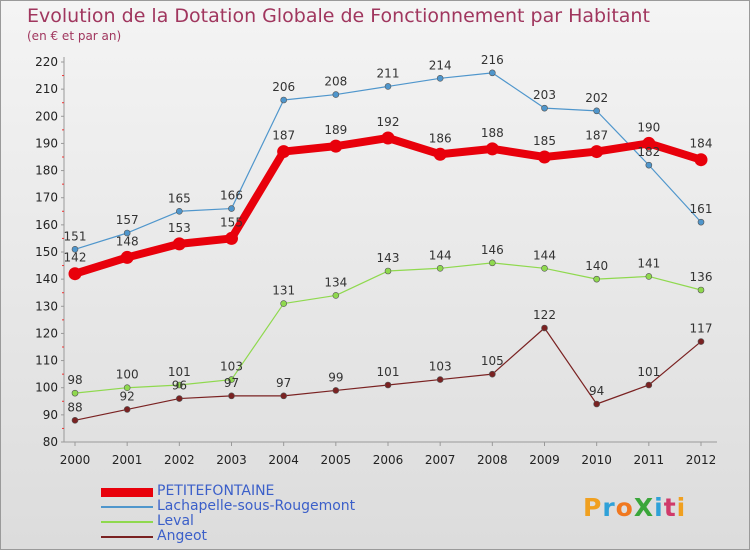 This screenshot has width=750, height=550. I want to click on data-label: 211, so click(388, 73).